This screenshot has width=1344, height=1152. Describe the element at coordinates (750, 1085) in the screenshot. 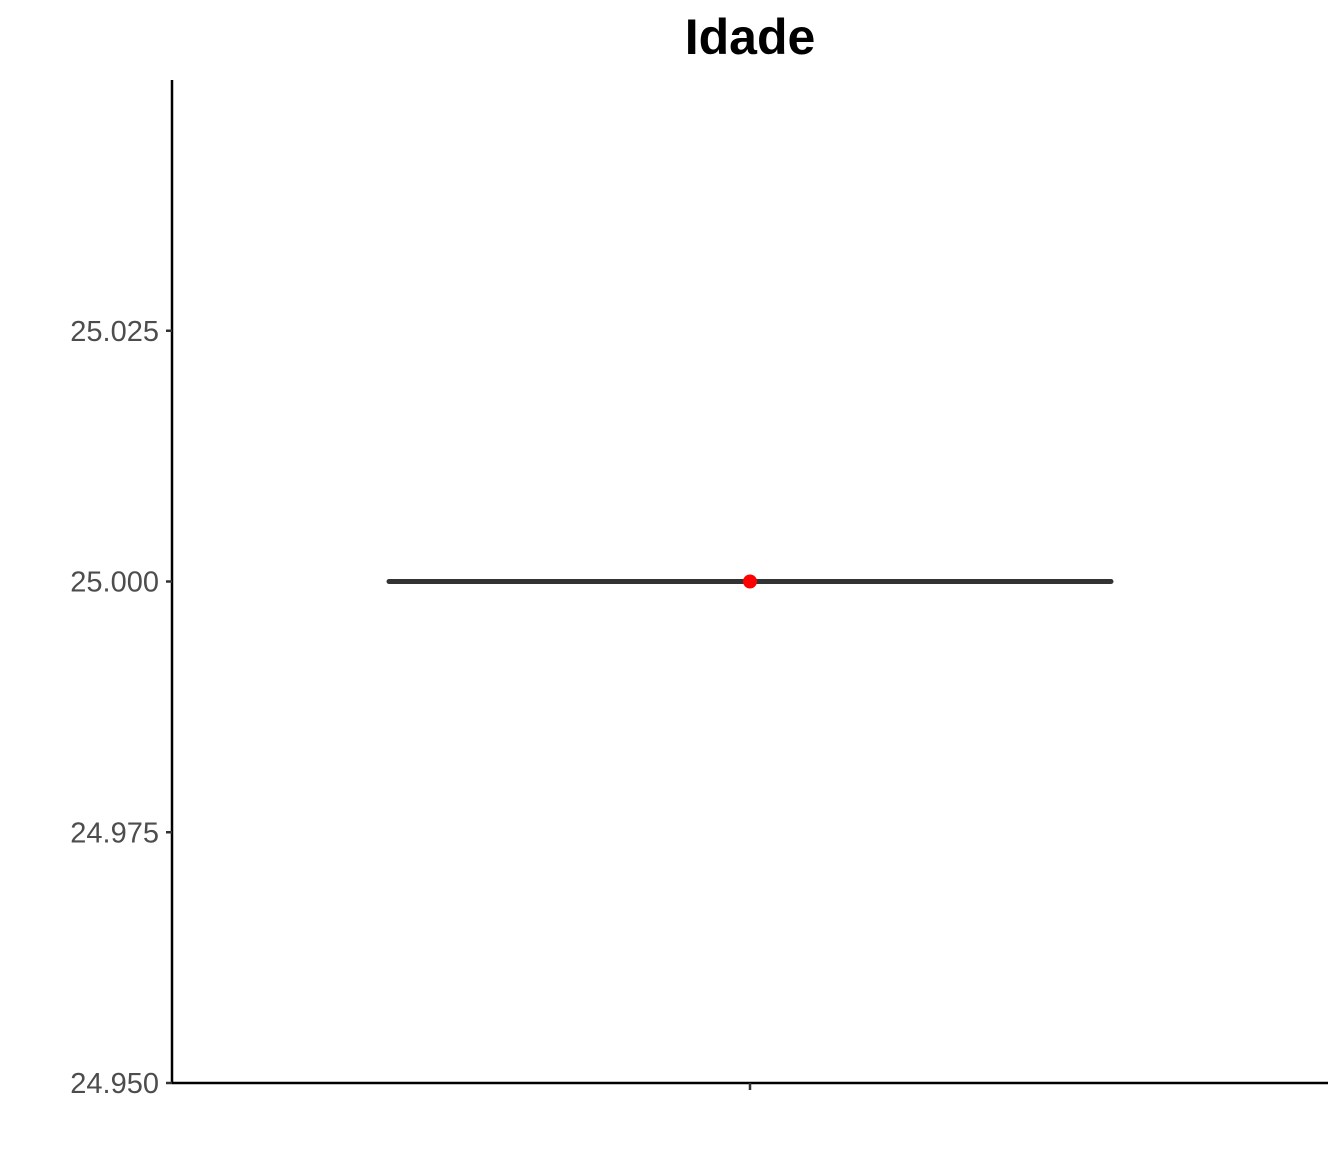

I see `x-axis` at that location.